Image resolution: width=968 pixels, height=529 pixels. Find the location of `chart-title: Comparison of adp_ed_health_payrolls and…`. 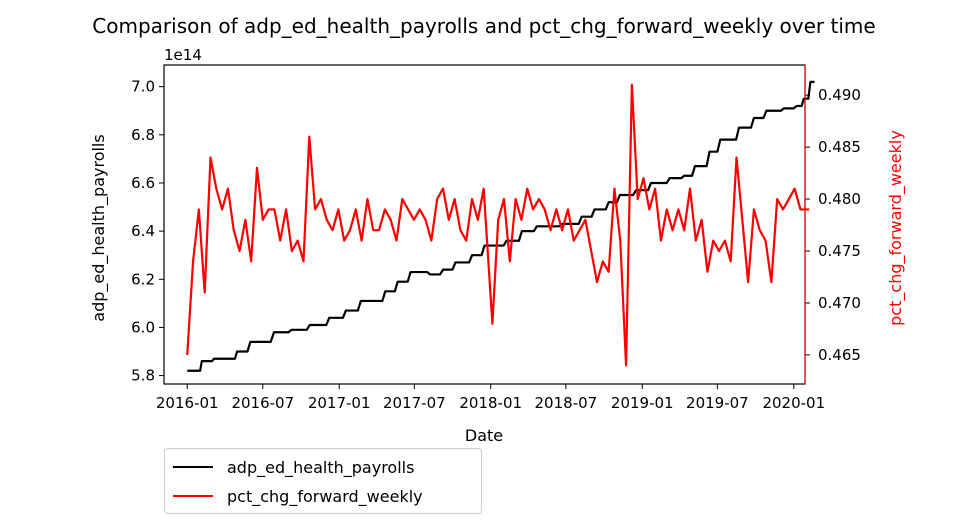

chart-title: Comparison of adp_ed_health_payrolls and… is located at coordinates (483, 26).